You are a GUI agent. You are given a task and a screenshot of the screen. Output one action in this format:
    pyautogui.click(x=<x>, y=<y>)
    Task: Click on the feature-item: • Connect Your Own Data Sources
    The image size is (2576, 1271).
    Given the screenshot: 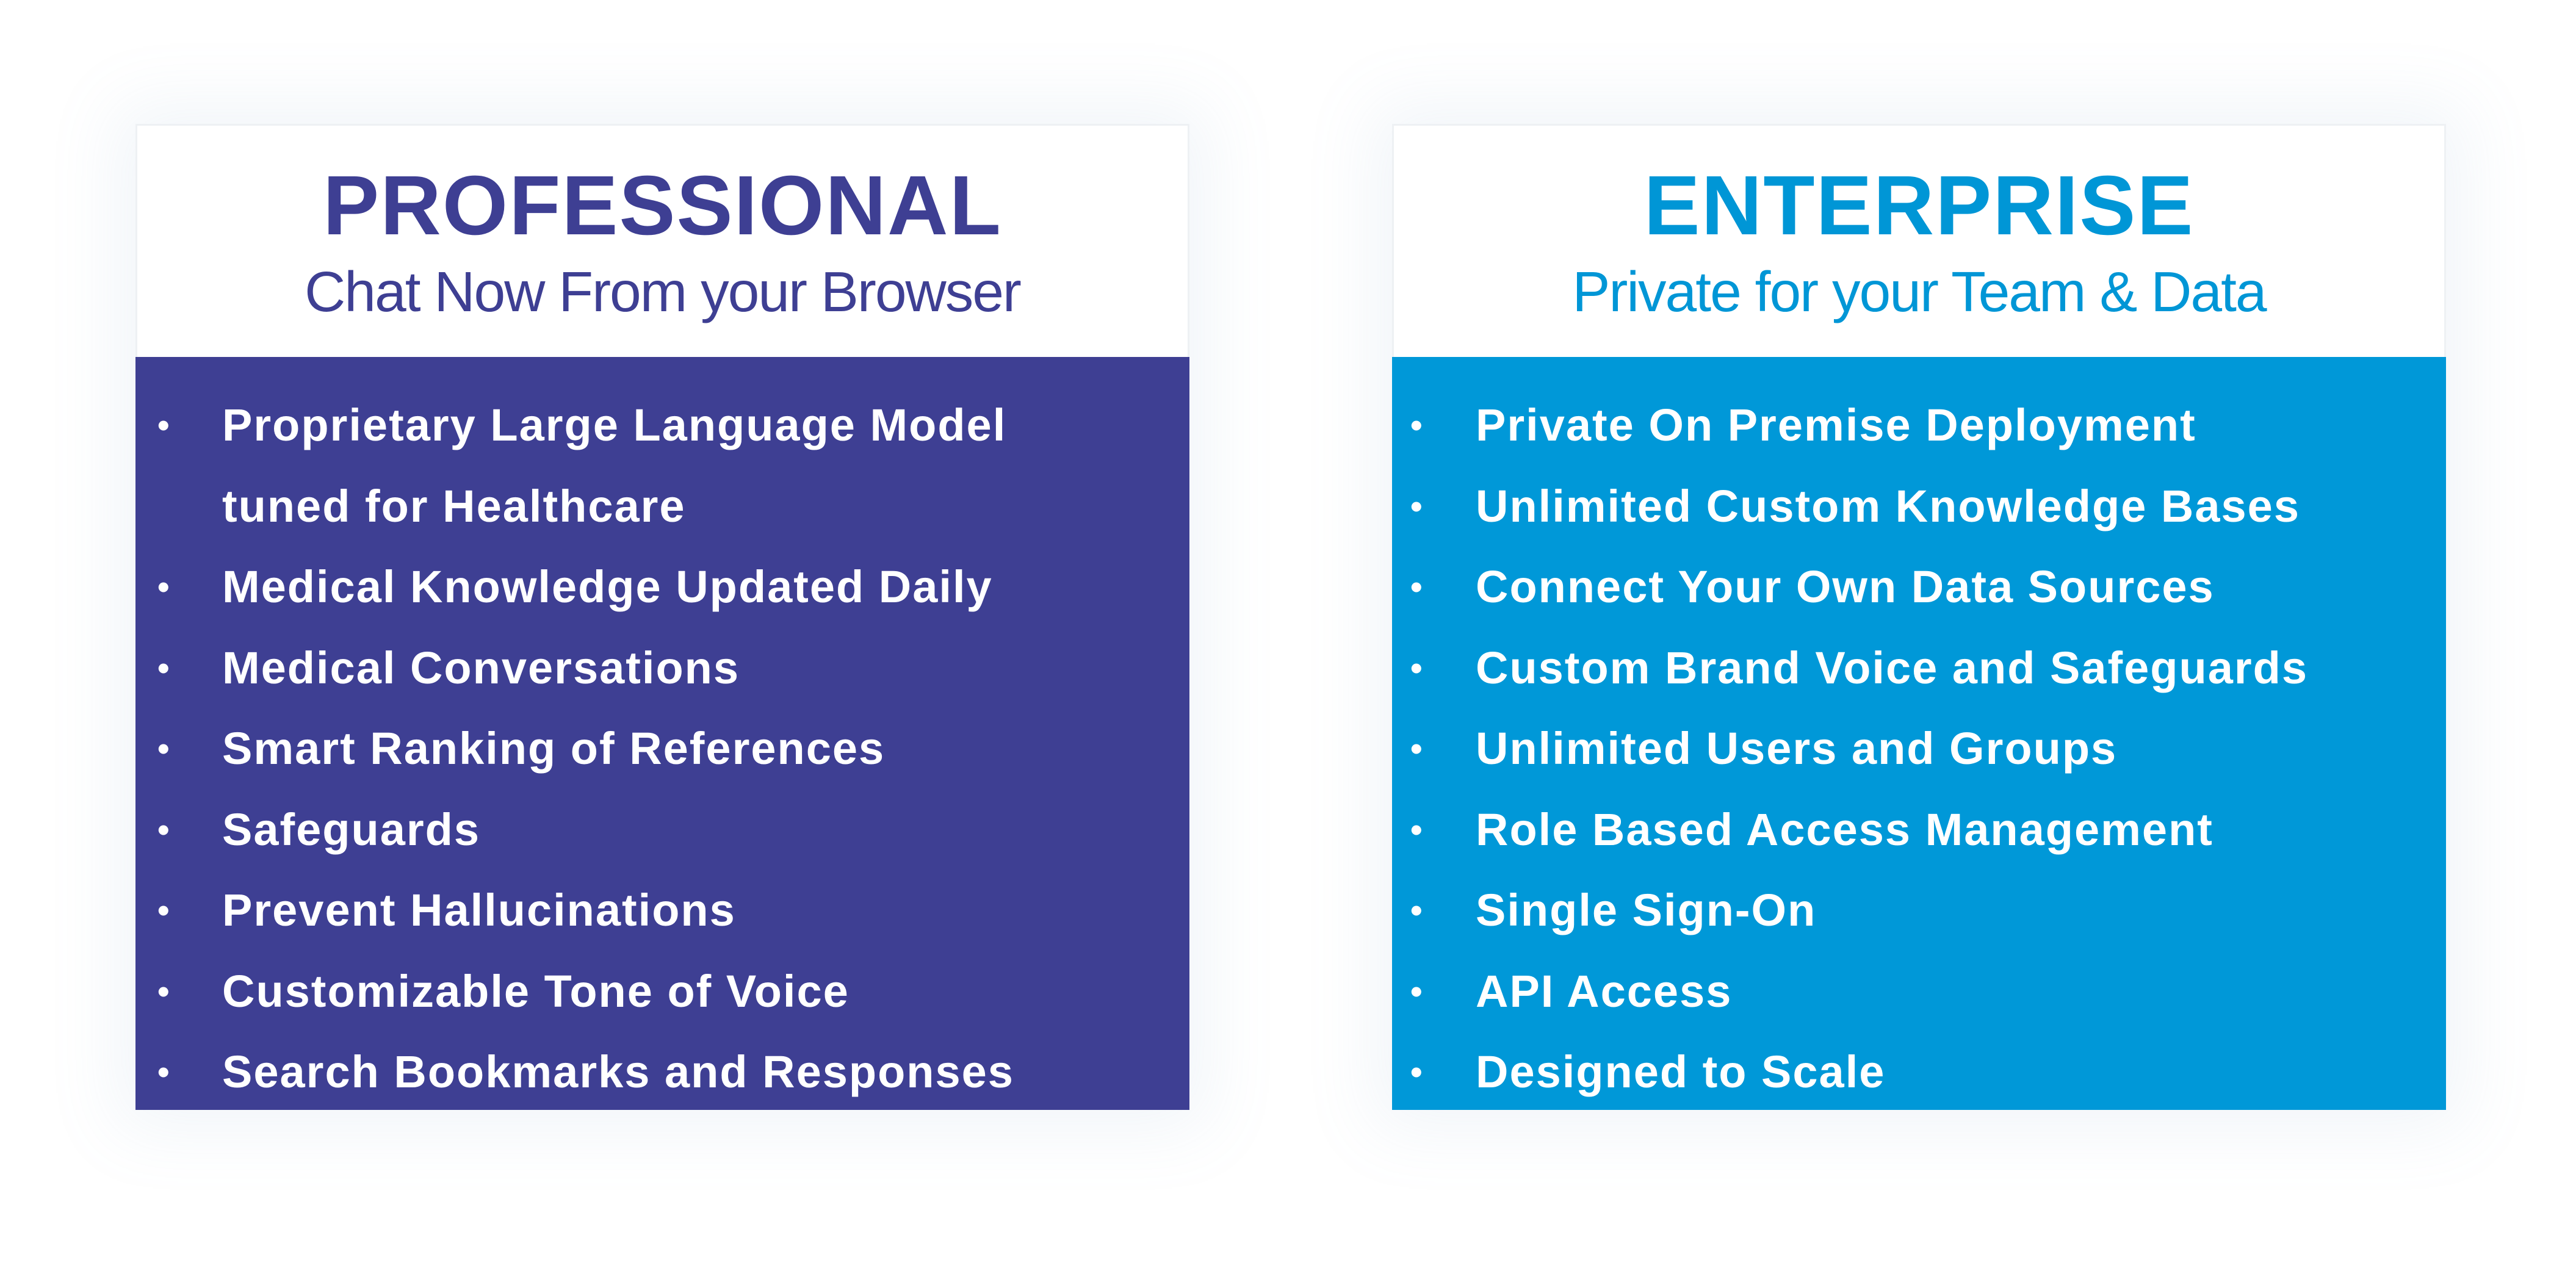 What is the action you would take?
    pyautogui.click(x=1919, y=587)
    